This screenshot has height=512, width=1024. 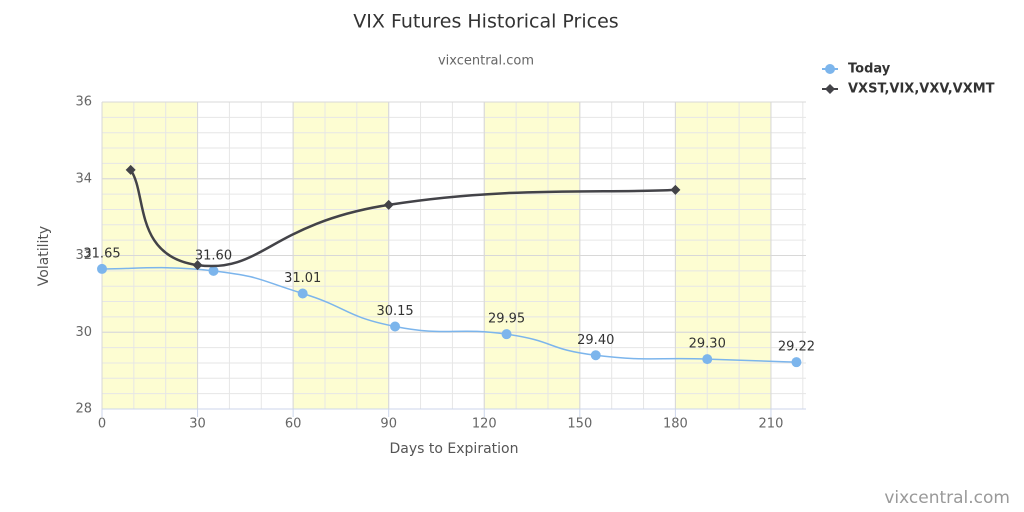 What do you see at coordinates (394, 311) in the screenshot?
I see `data-label: 30.15` at bounding box center [394, 311].